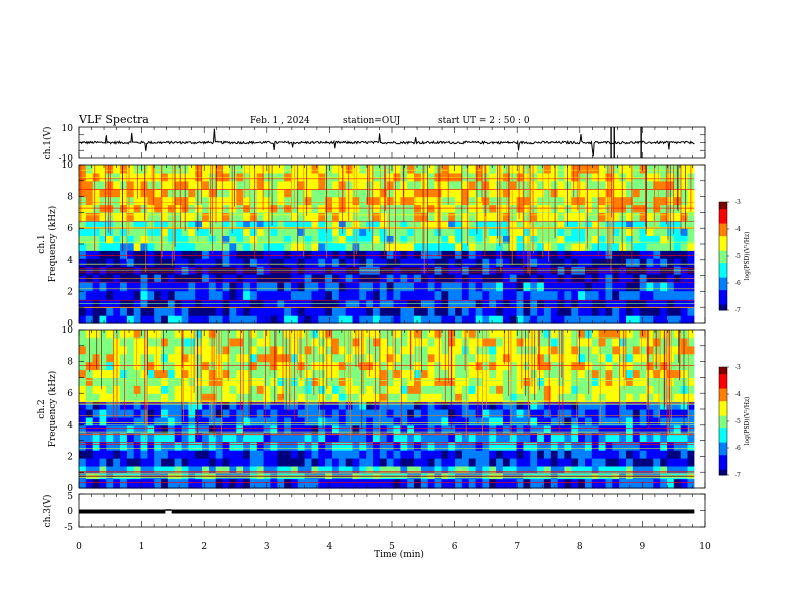  I want to click on frequency-tick-label: 0, so click(70, 324).